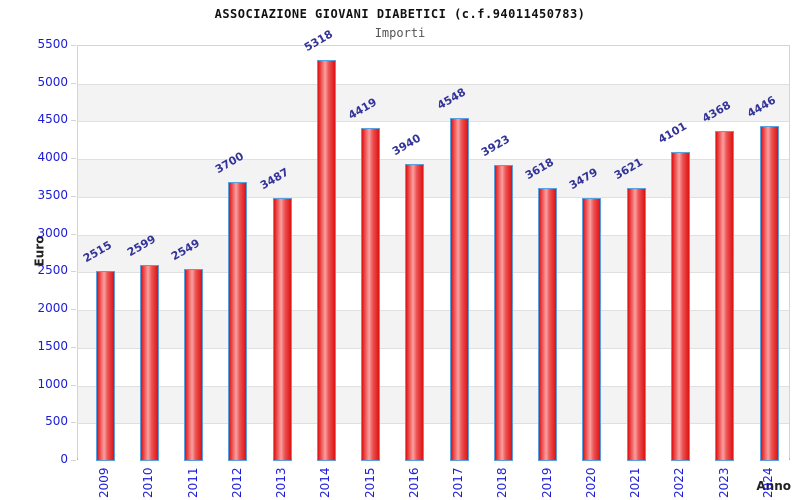  What do you see at coordinates (52, 44) in the screenshot?
I see `y-tick-label: 5500` at bounding box center [52, 44].